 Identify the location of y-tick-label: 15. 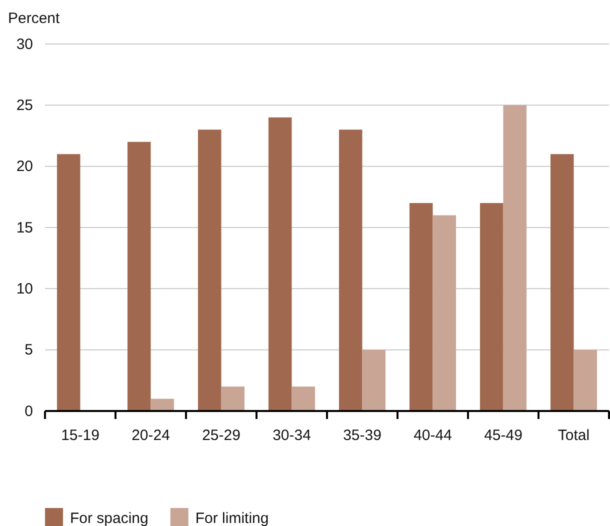
(24, 227).